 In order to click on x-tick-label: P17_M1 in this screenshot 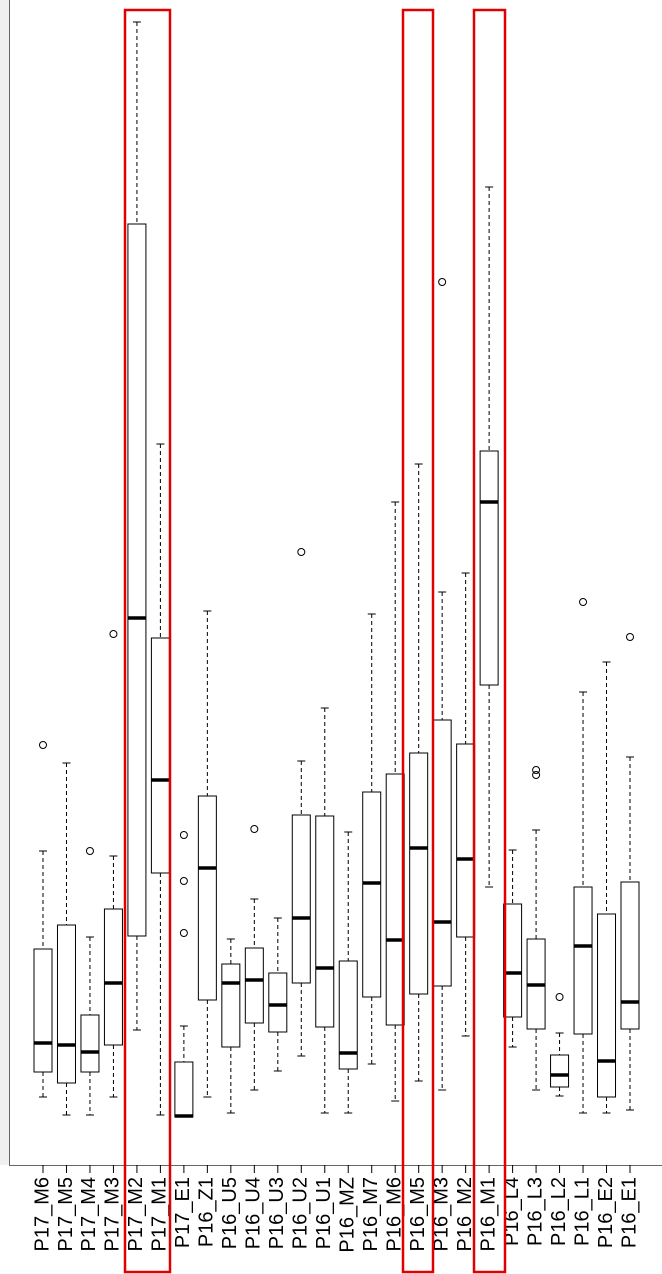, I will do `click(160, 1214)`.